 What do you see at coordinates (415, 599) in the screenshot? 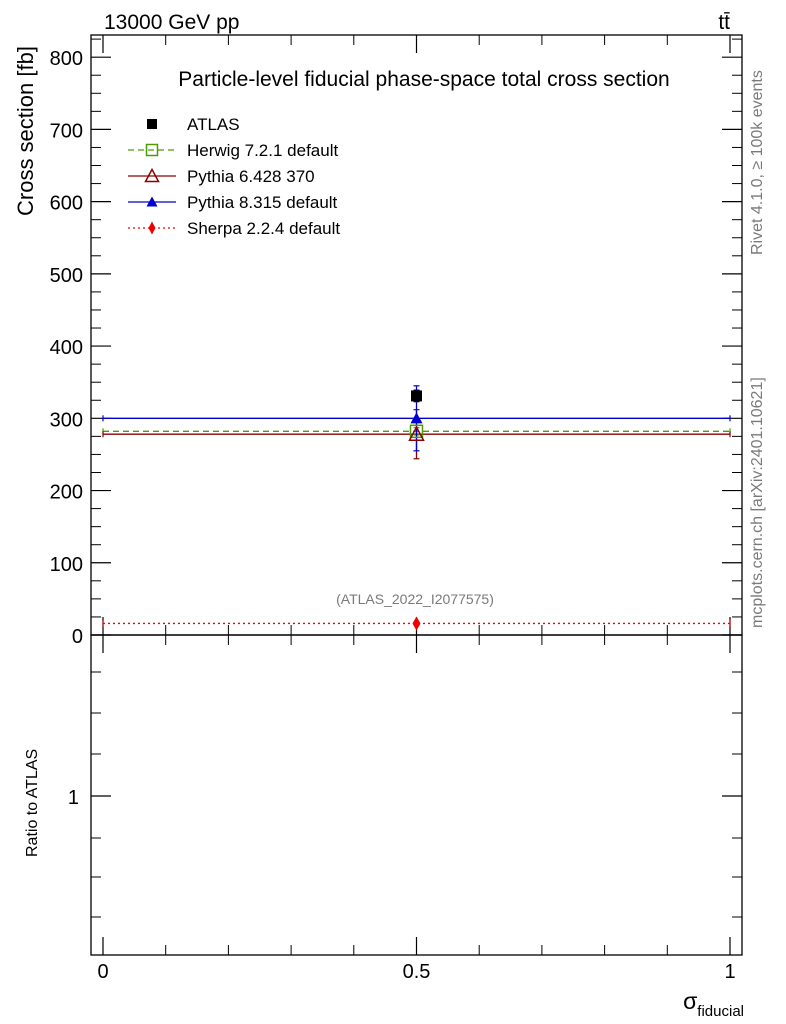
I see `analysis-tag: (ATLAS_2022_I2077575)` at bounding box center [415, 599].